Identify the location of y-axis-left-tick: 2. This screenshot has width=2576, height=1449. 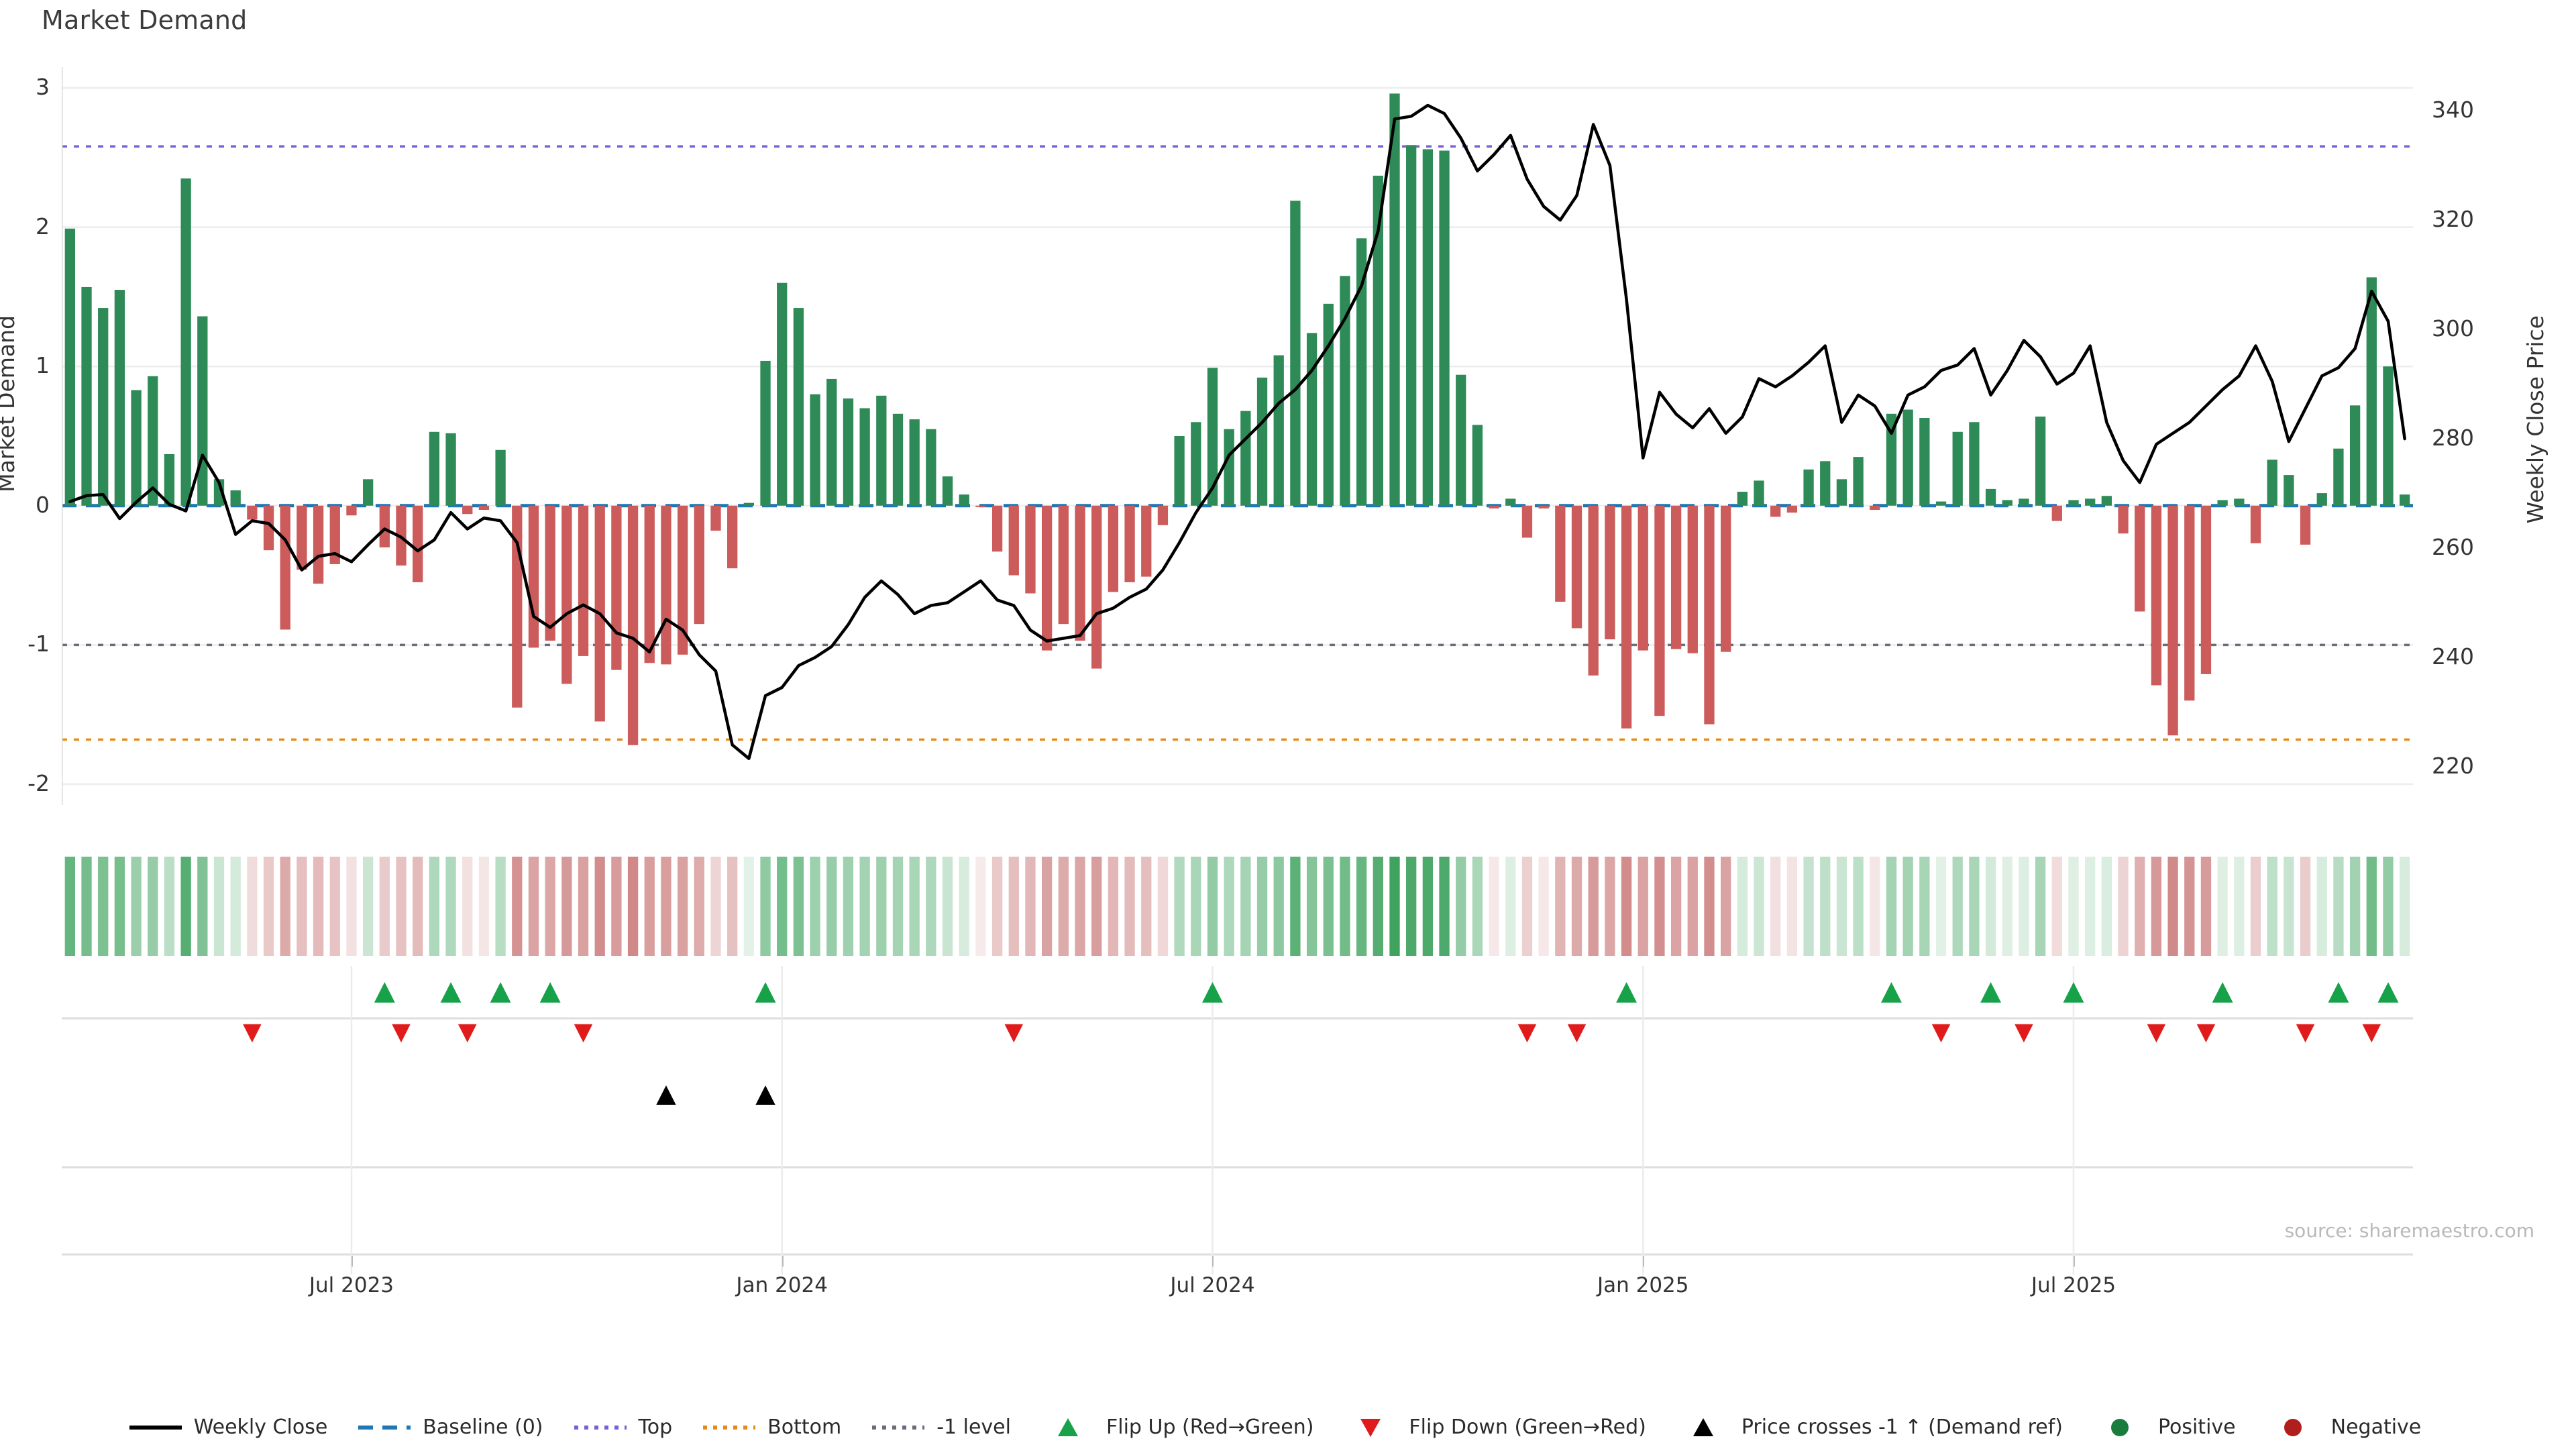
(43, 226).